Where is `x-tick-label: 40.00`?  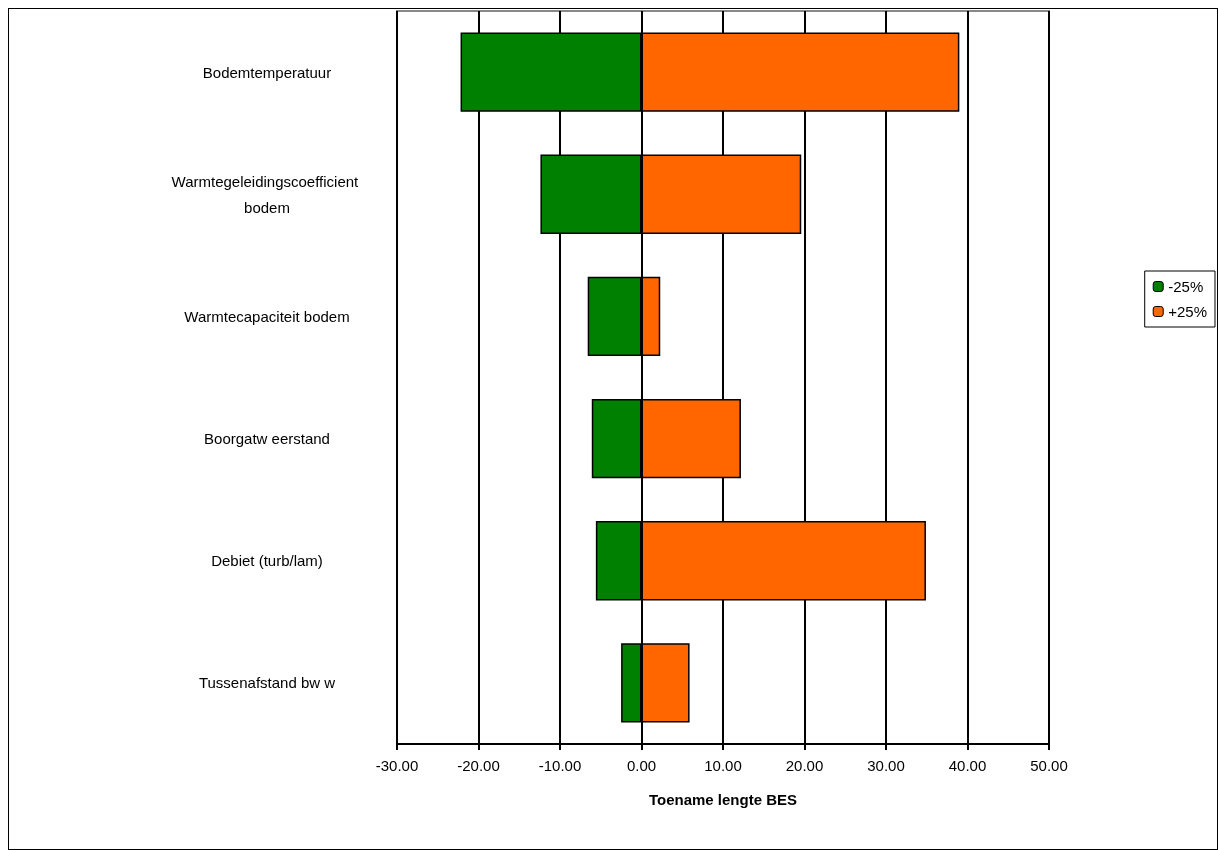 x-tick-label: 40.00 is located at coordinates (967, 765).